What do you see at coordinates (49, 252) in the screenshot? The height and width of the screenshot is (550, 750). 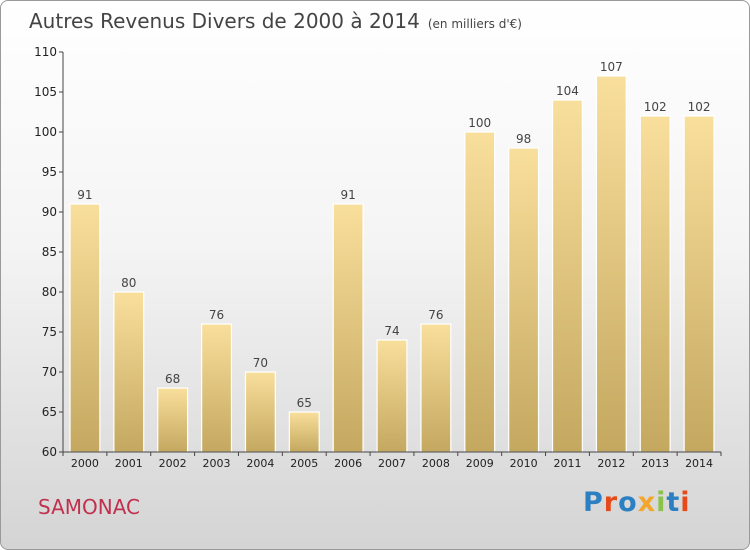 I see `y-tick-label-85: 85` at bounding box center [49, 252].